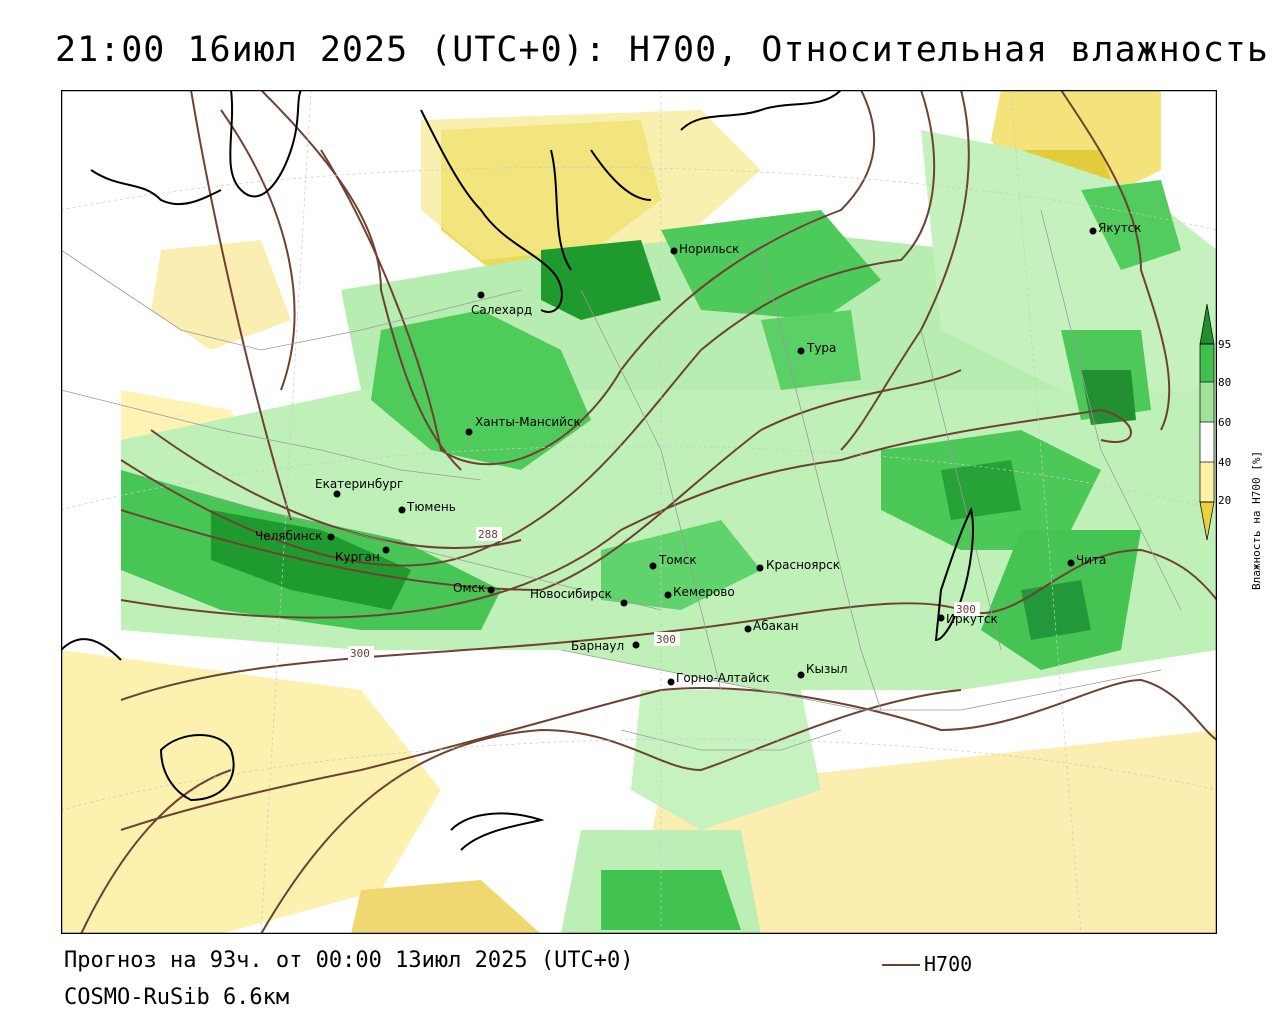  What do you see at coordinates (1120, 228) in the screenshot?
I see `city-label: Якутск` at bounding box center [1120, 228].